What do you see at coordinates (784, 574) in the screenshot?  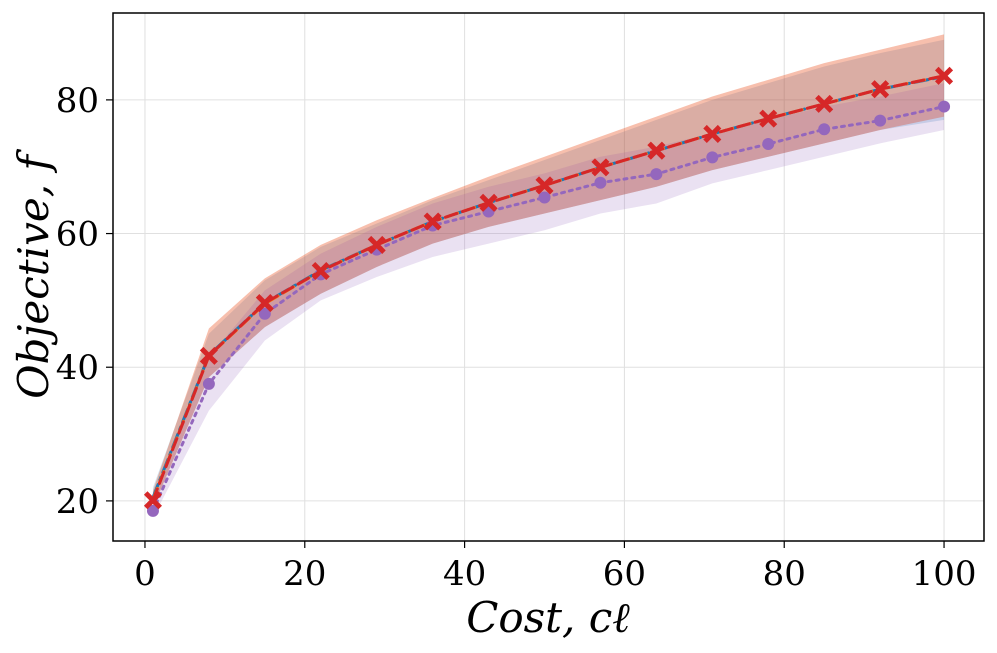 I see `x-tick-label: 80` at bounding box center [784, 574].